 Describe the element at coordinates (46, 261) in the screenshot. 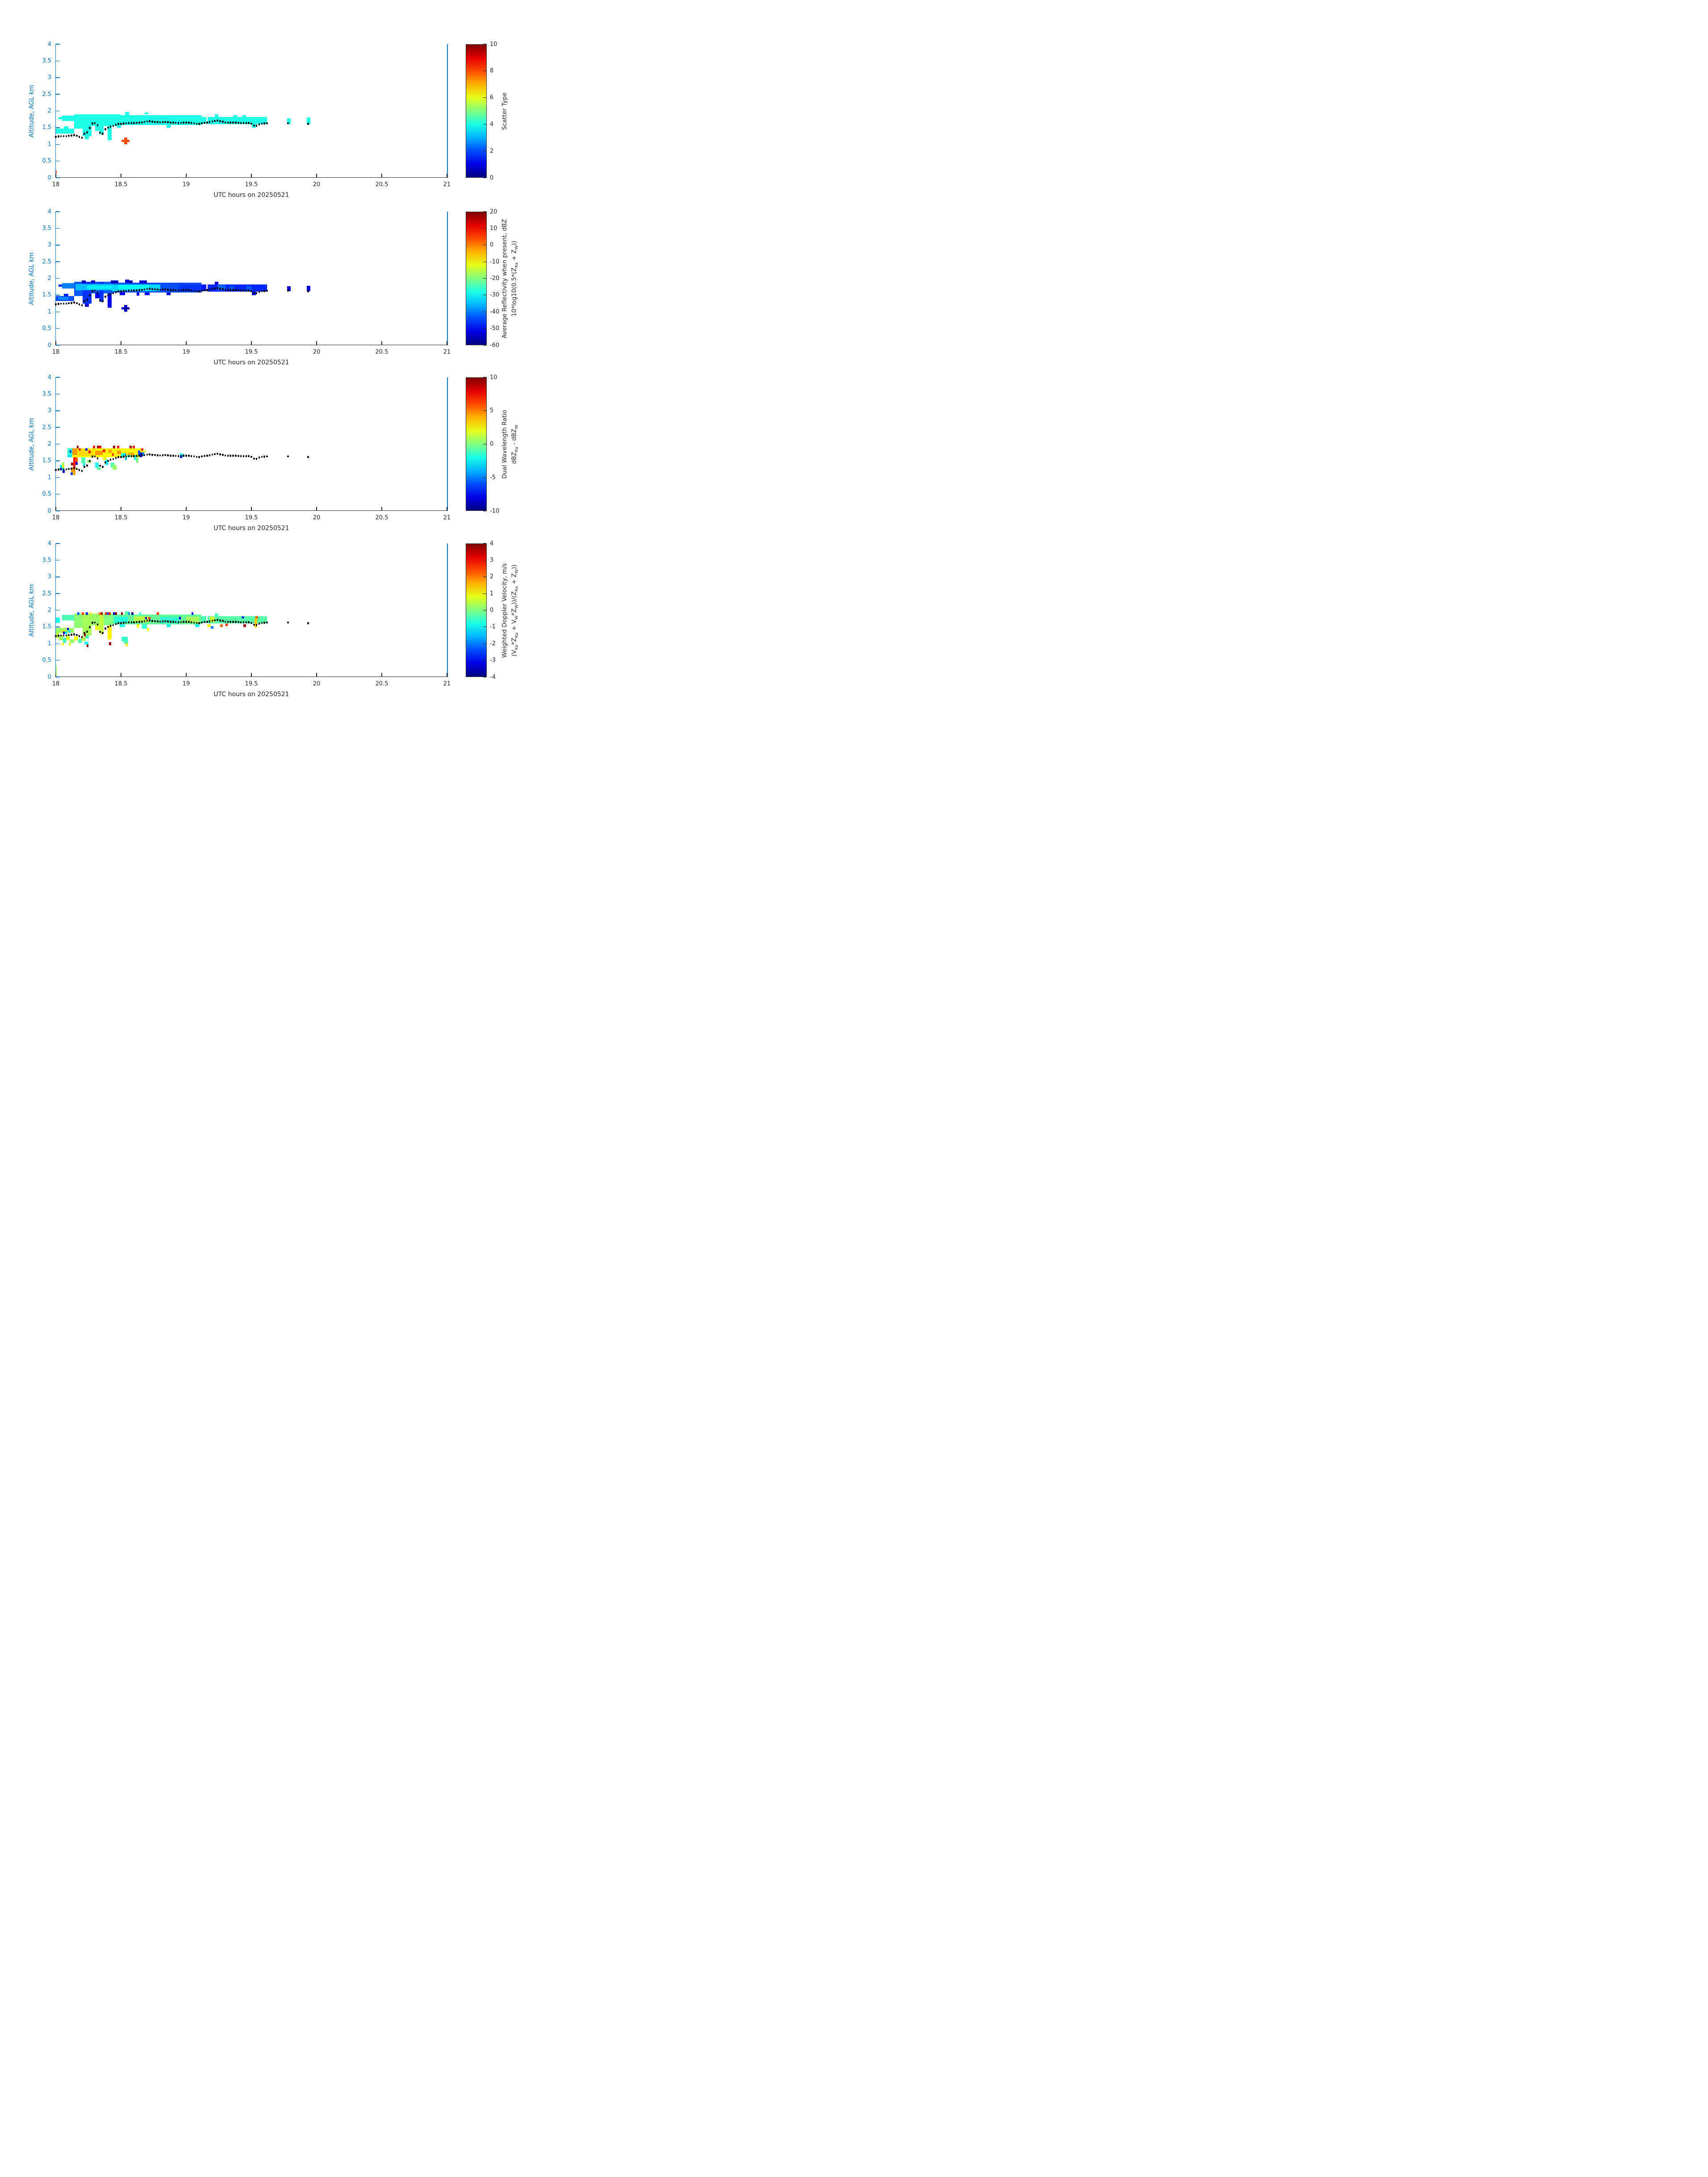

I see `y-tick-label: 2.5` at that location.